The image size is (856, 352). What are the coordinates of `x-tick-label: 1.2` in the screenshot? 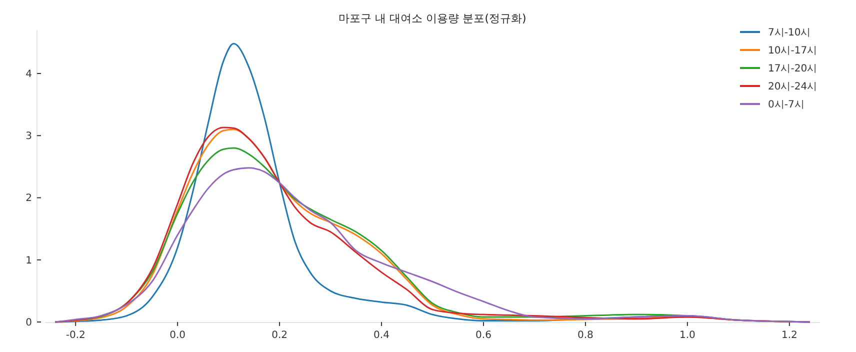 It's located at (789, 335).